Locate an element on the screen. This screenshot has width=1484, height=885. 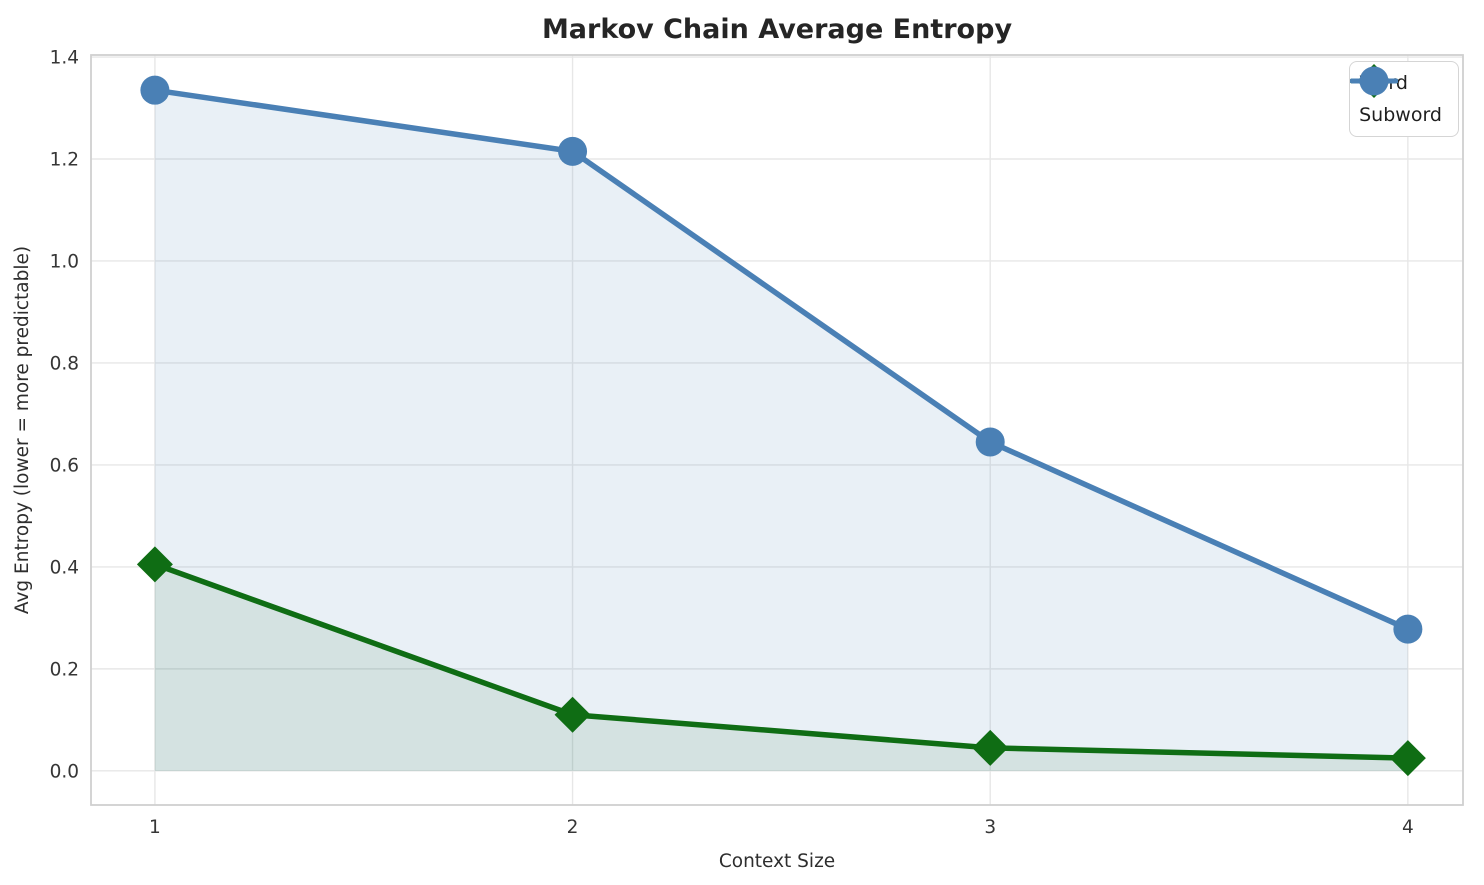
legend-circle-icon is located at coordinates (1374, 81).